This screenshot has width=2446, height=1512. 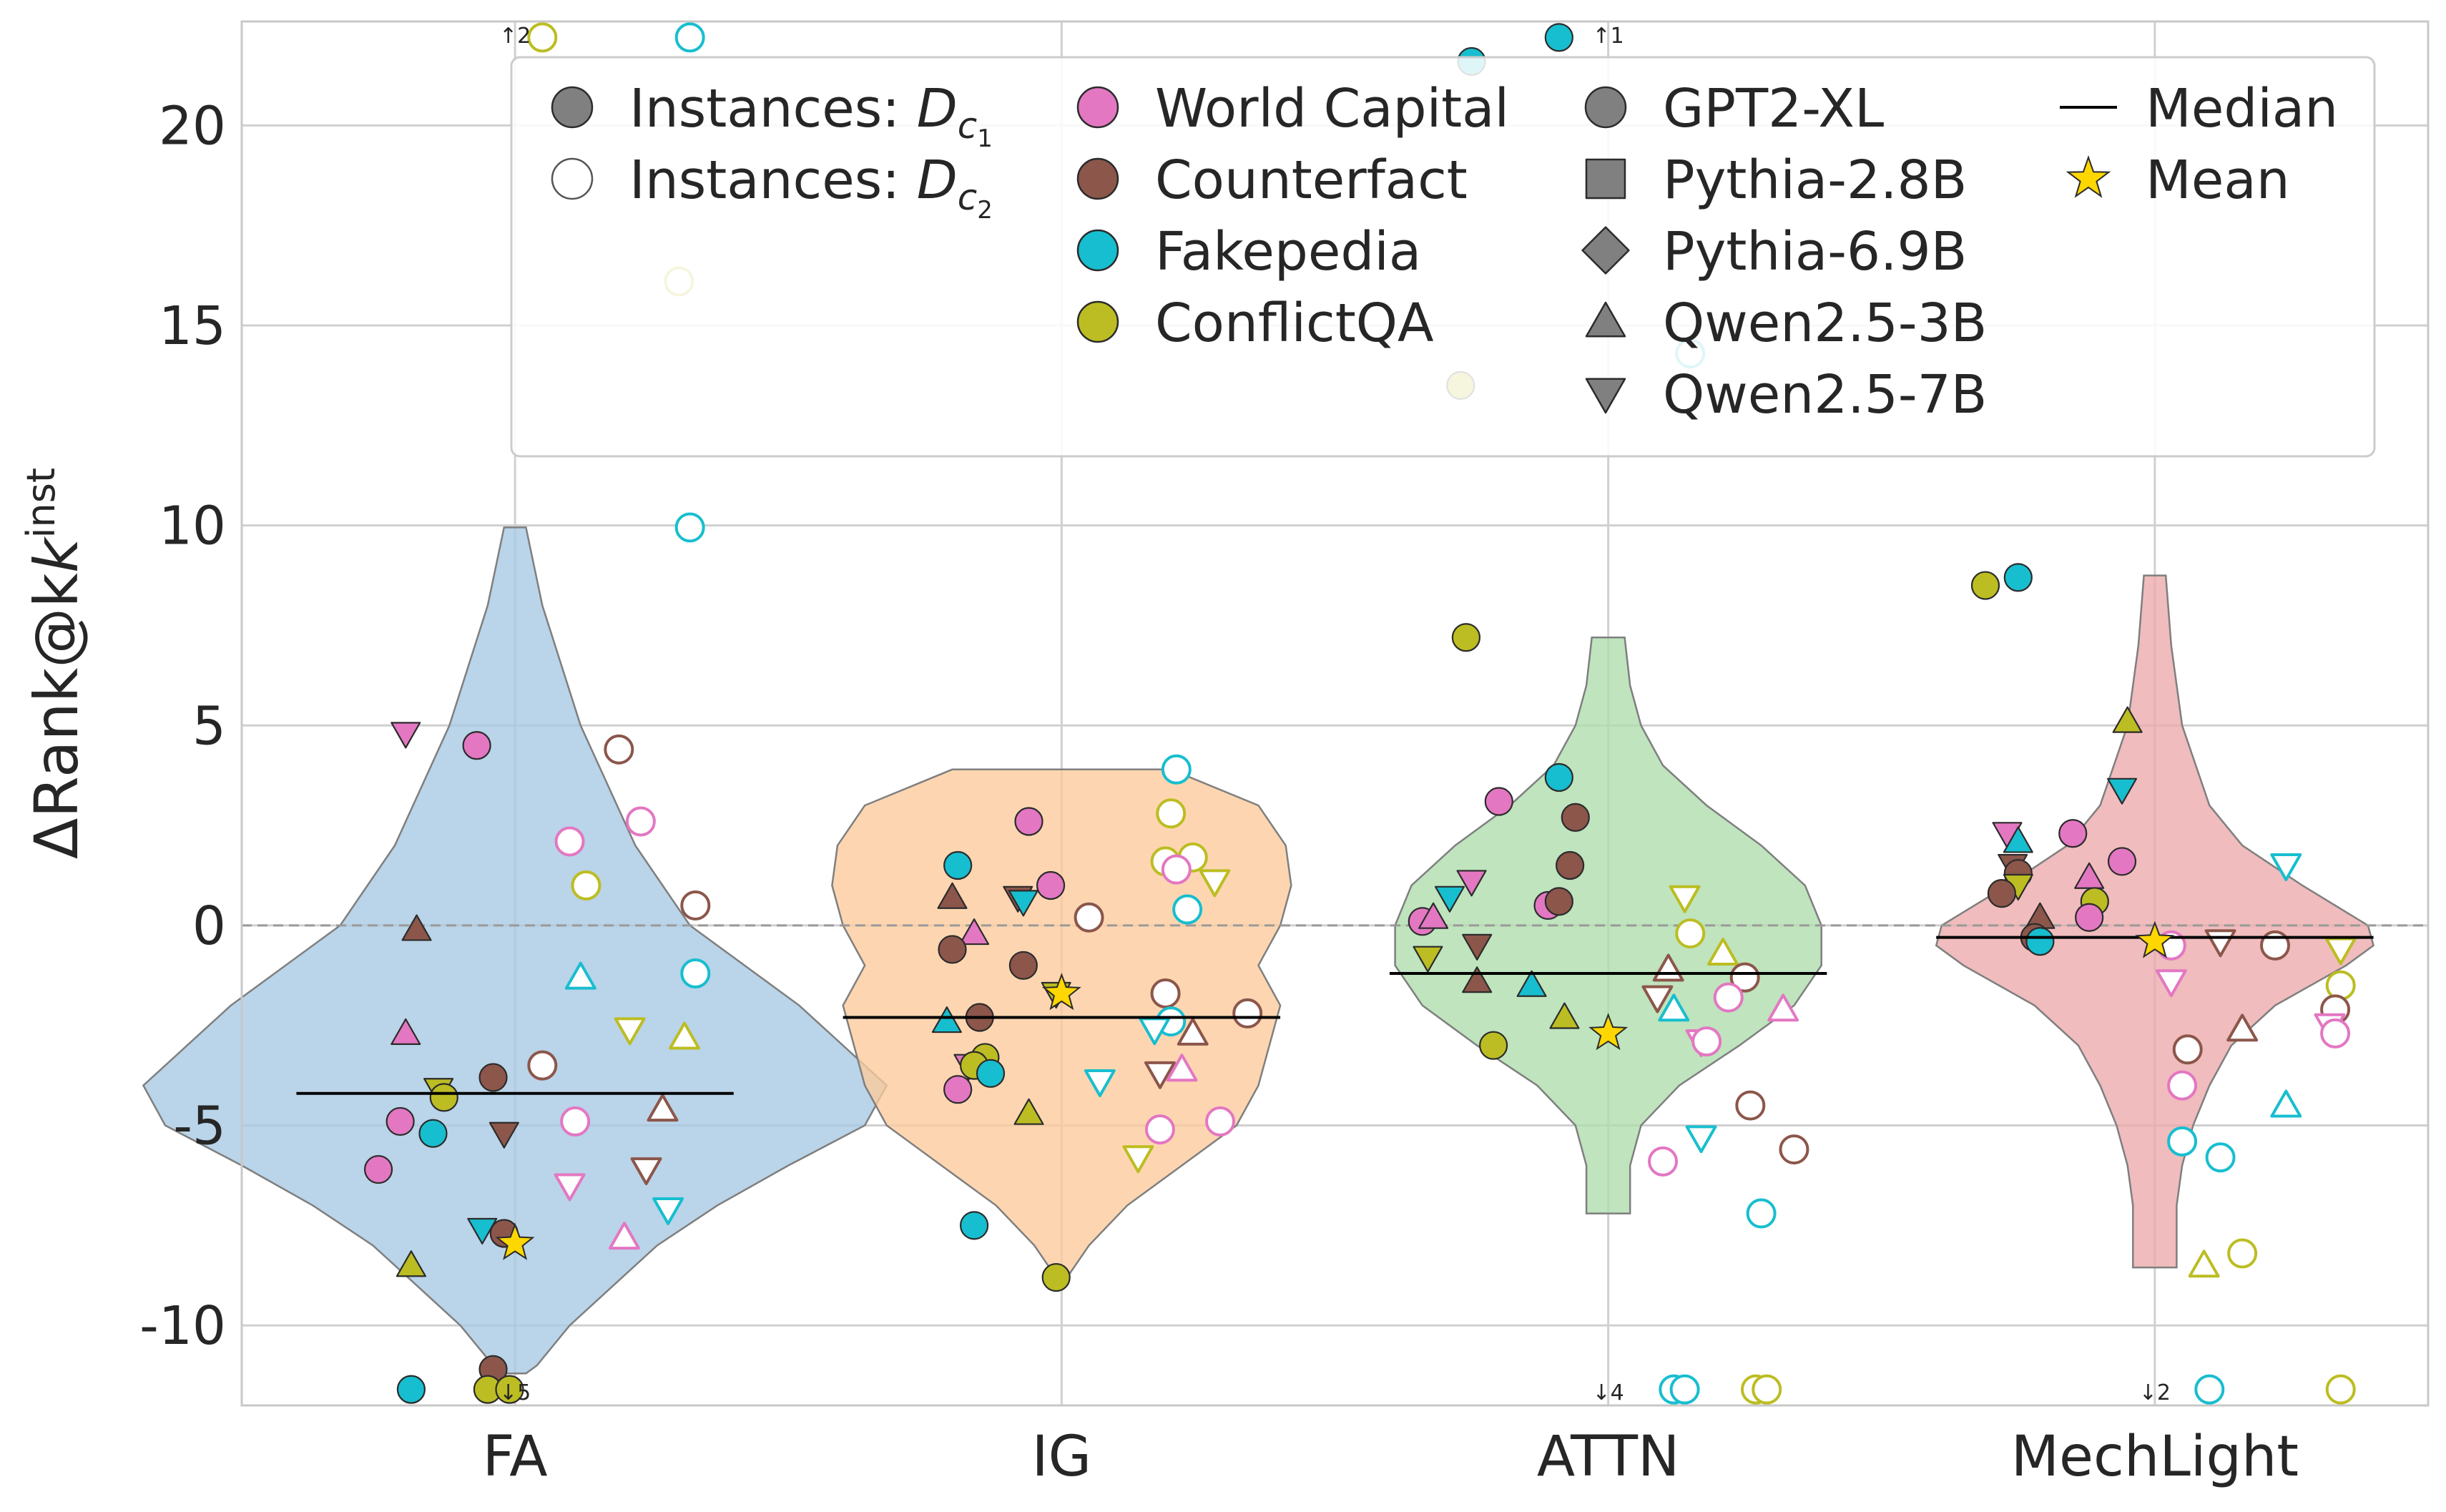 What do you see at coordinates (1061, 992) in the screenshot?
I see `mean-star-ig` at bounding box center [1061, 992].